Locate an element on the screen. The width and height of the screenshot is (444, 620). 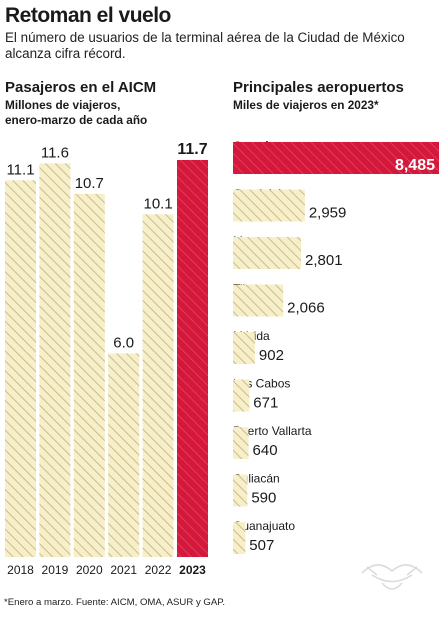
right-chart-subtitle: Miles de viajeros en 2023* is located at coordinates (306, 105).